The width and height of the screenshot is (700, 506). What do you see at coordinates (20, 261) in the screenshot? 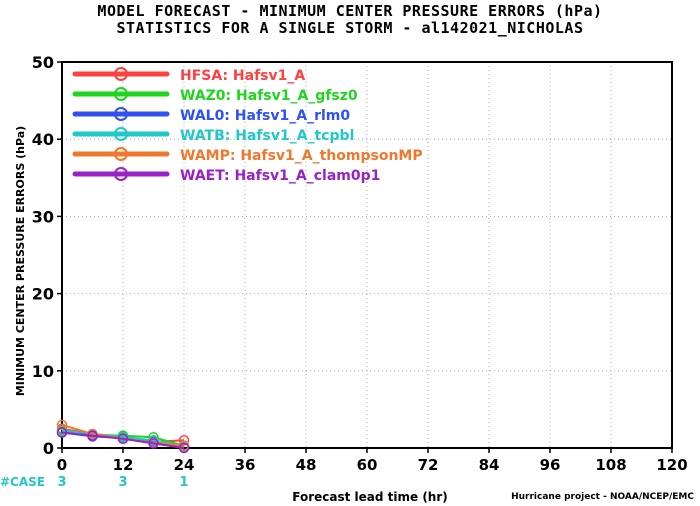
I see `y-axis-label: MINIMUM CENTER PRESSURE ERRORS (hPa)` at bounding box center [20, 261].